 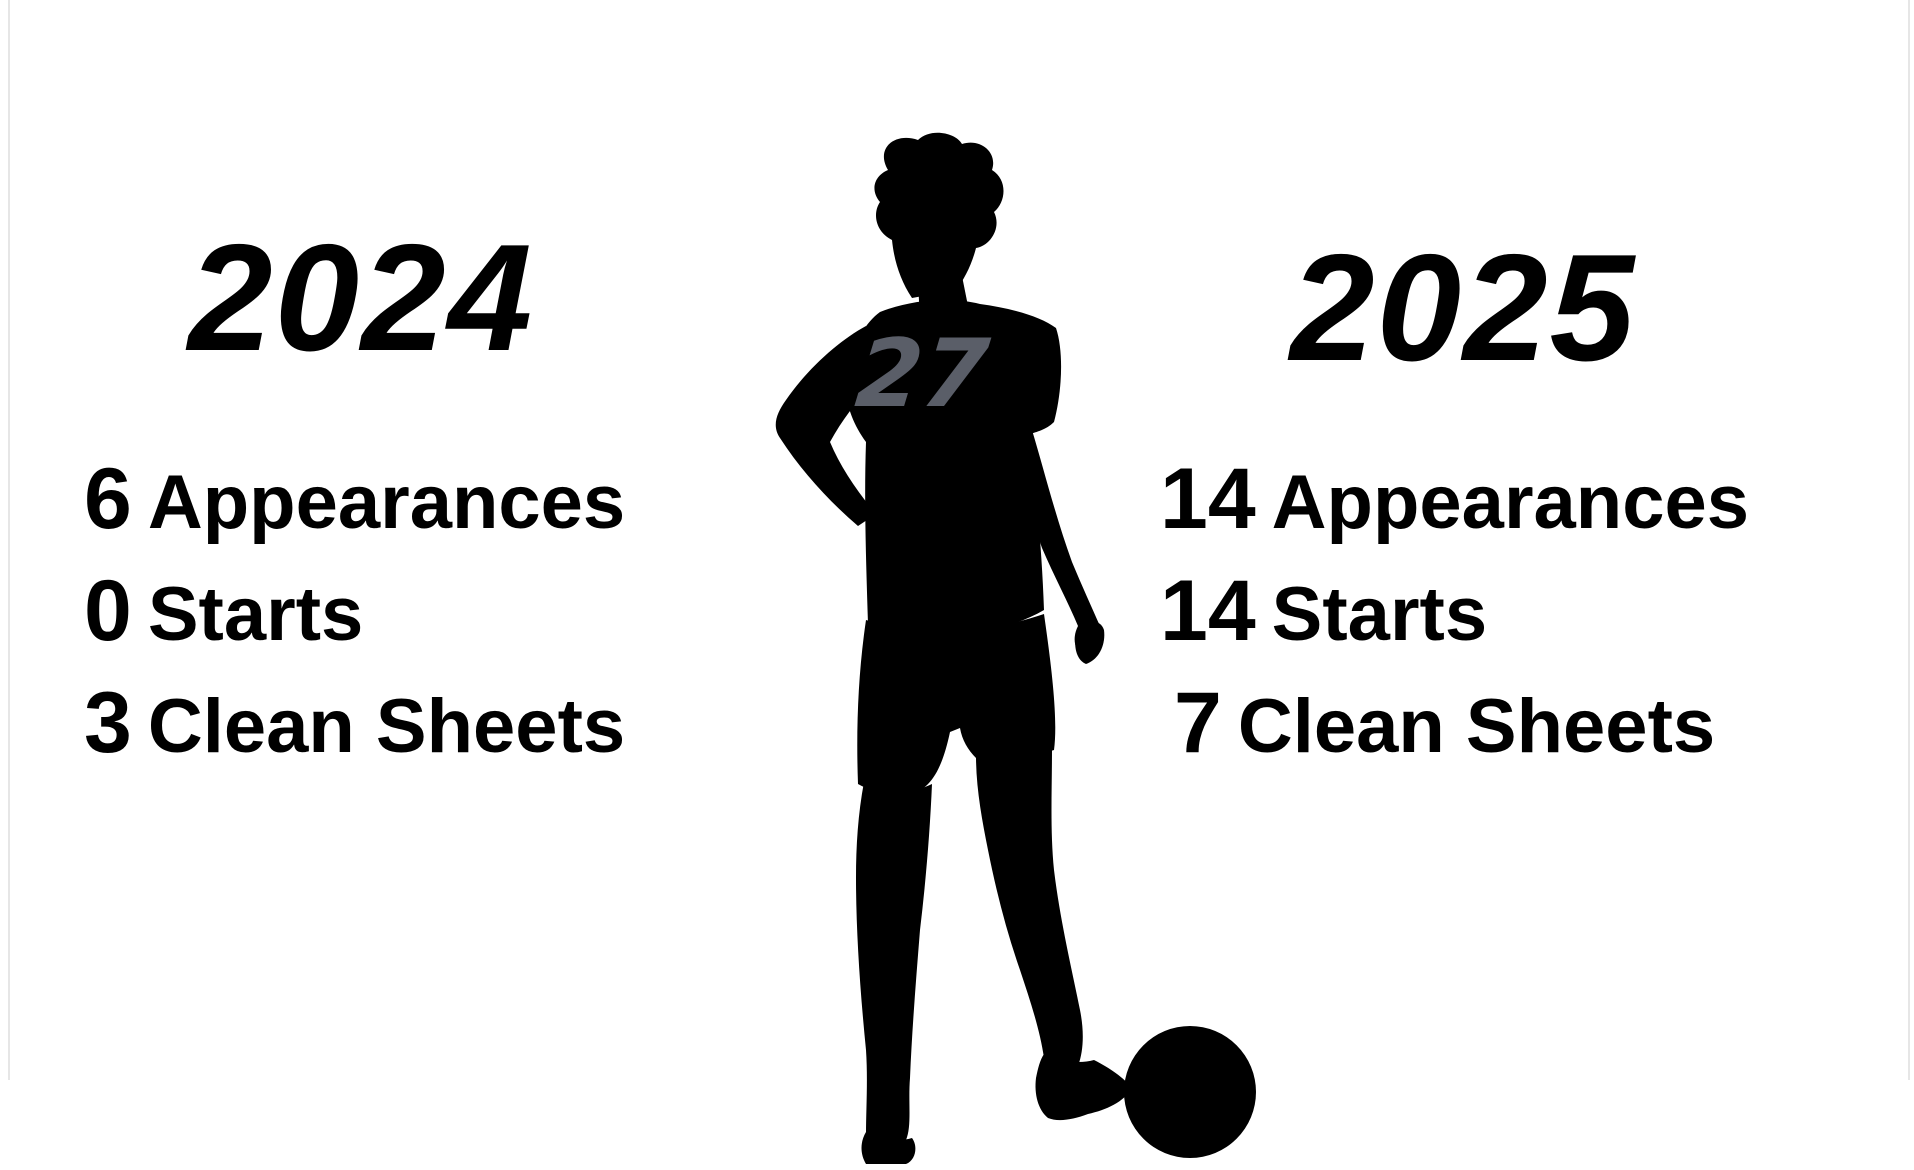 I want to click on right-border, so click(x=1909, y=540).